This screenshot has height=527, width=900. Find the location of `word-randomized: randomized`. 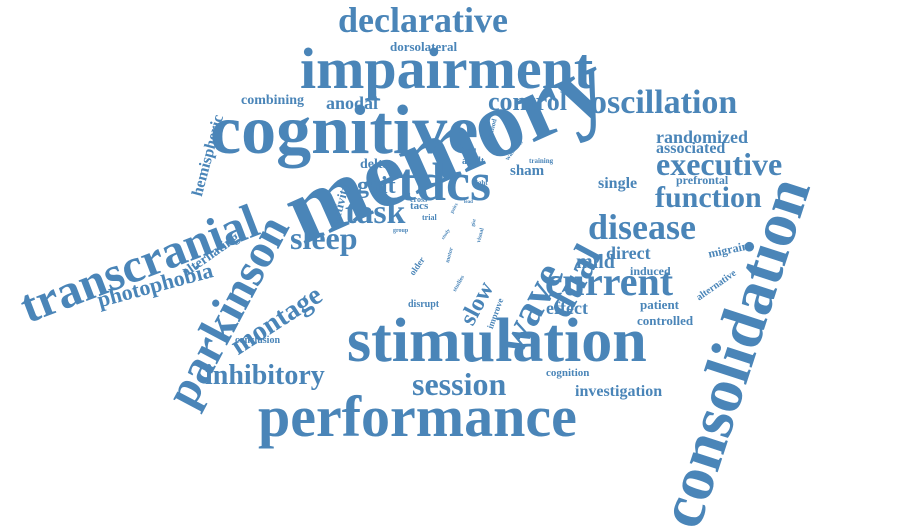

word-randomized: randomized is located at coordinates (702, 137).